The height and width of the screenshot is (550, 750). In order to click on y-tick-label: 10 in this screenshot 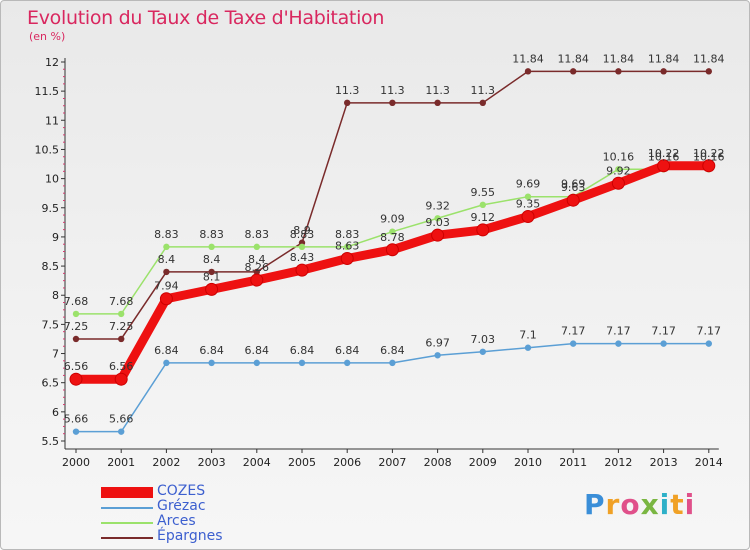, I will do `click(52, 179)`.